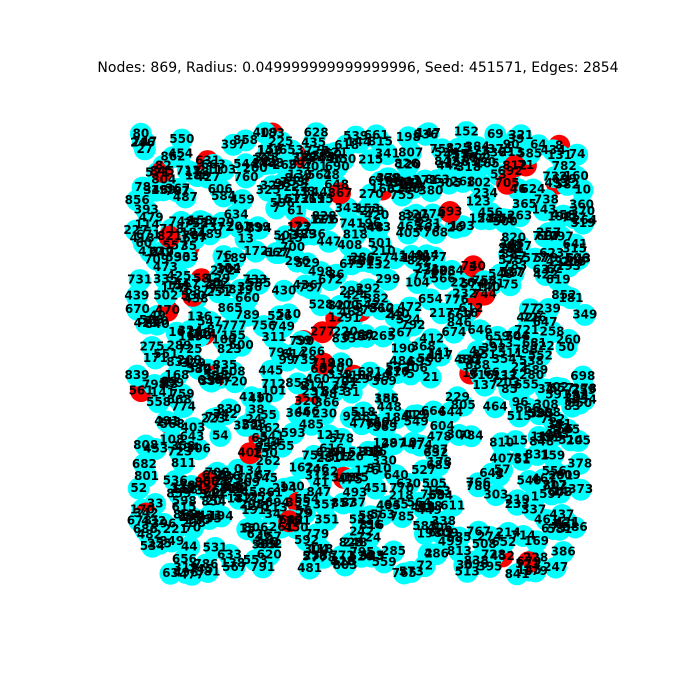 Image resolution: width=700 pixels, height=700 pixels. I want to click on node-label: 165, so click(487, 164).